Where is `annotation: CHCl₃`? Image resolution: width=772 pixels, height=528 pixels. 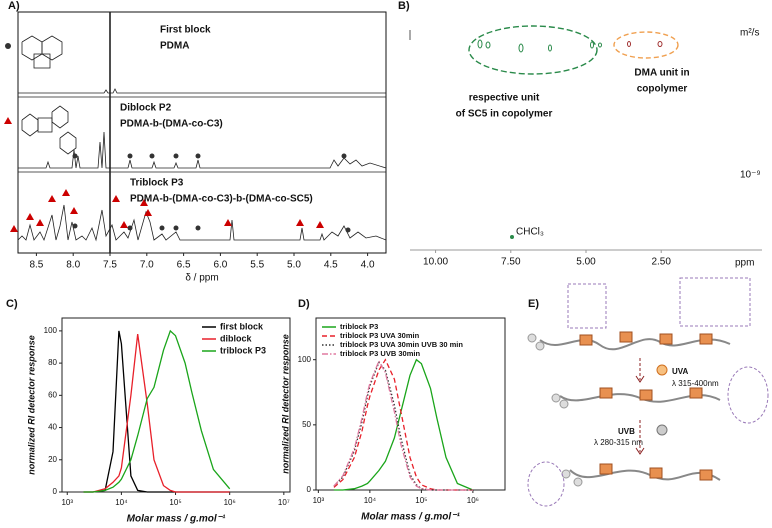
annotation: CHCl₃ is located at coordinates (530, 232).